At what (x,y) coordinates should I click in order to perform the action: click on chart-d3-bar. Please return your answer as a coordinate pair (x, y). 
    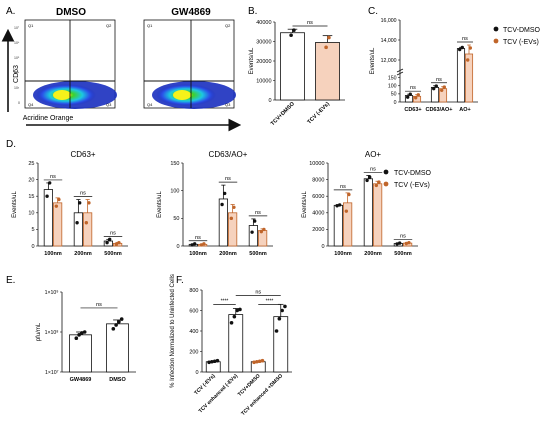
    Looking at the image, I should click on (338, 225).